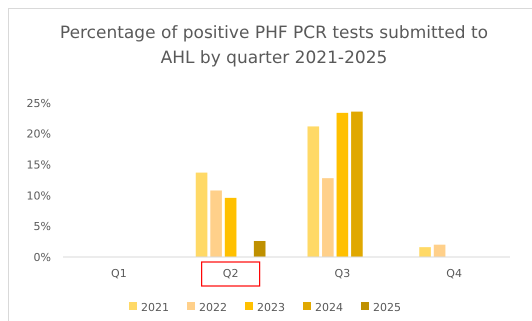  What do you see at coordinates (42, 257) in the screenshot?
I see `y-tick-label: 0%` at bounding box center [42, 257].